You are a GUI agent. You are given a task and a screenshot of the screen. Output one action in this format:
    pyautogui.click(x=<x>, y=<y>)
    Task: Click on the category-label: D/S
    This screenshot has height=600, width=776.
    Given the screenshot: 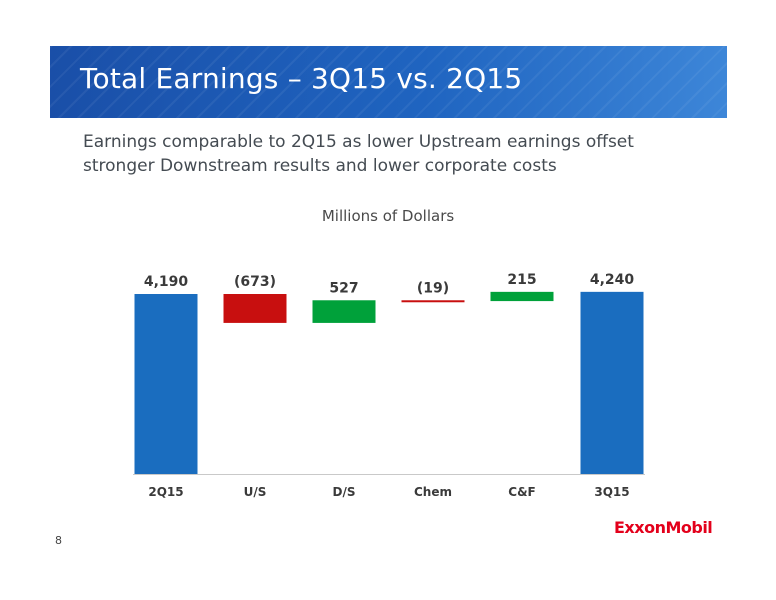 What is the action you would take?
    pyautogui.click(x=344, y=492)
    